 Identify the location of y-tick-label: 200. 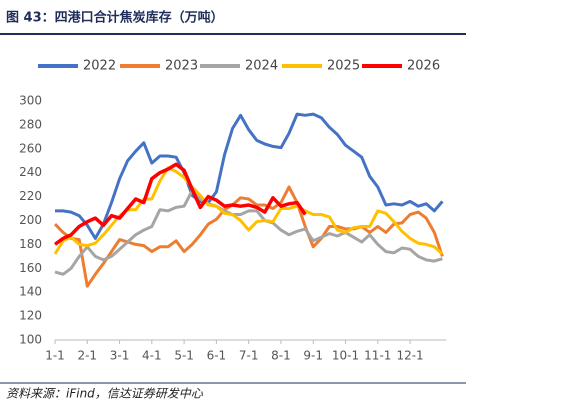
(30, 220).